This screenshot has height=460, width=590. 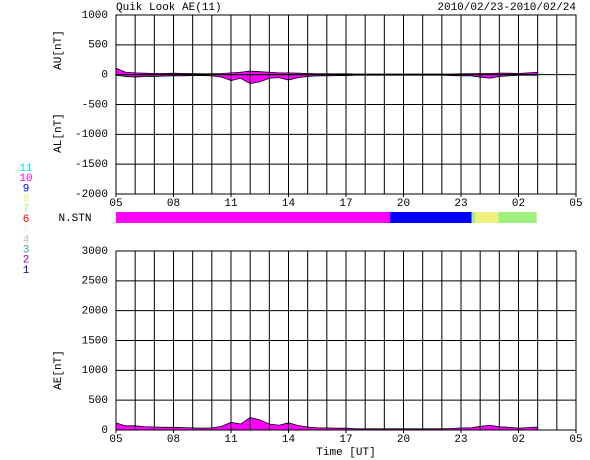 What do you see at coordinates (26, 220) in the screenshot?
I see `legend-entry: 6` at bounding box center [26, 220].